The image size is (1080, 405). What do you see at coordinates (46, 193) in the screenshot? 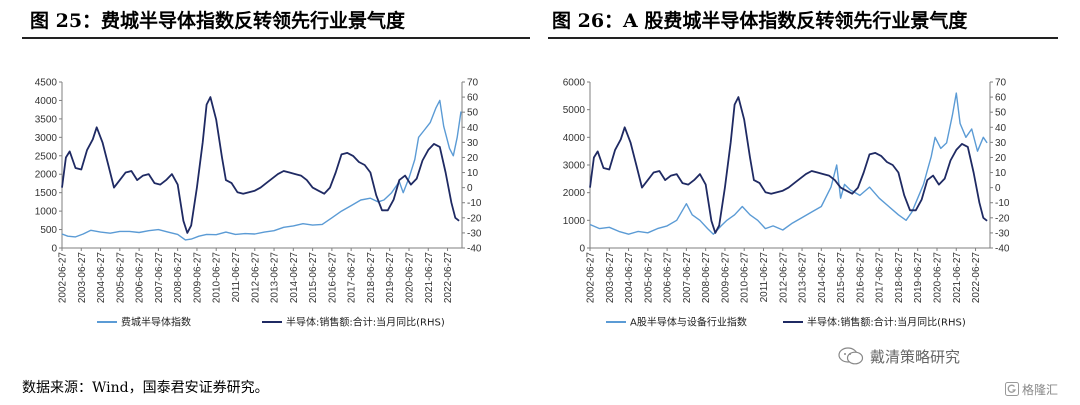
I see `left-y-tick-label: 1500` at bounding box center [46, 193].